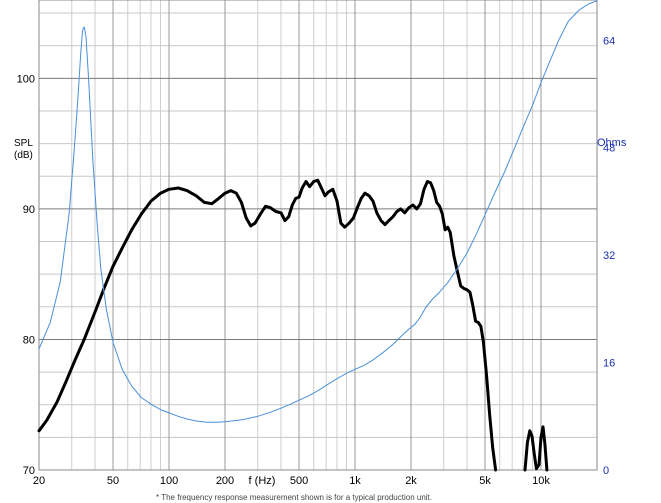 The image size is (661, 503). I want to click on x-tick-label: 5k, so click(485, 481).